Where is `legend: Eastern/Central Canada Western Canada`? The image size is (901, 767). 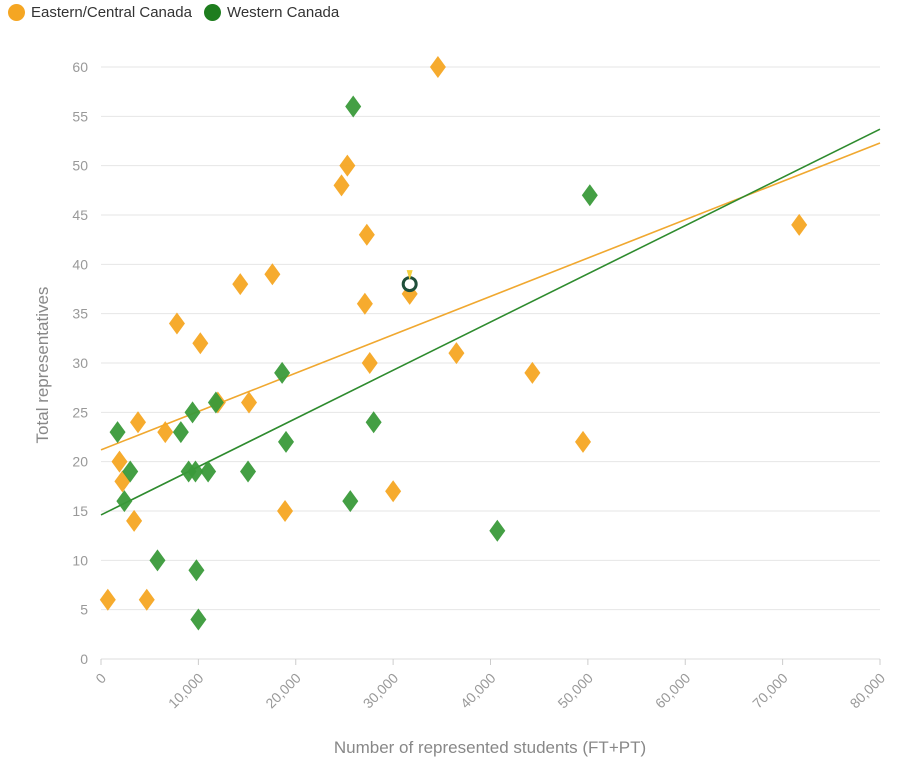 legend: Eastern/Central Canada Western Canada is located at coordinates (173, 12).